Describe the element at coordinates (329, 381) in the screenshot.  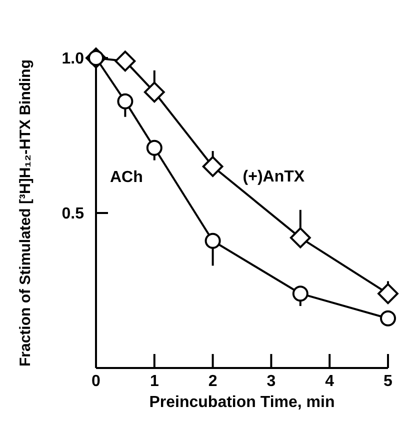
I see `x-tick-label: 4` at that location.